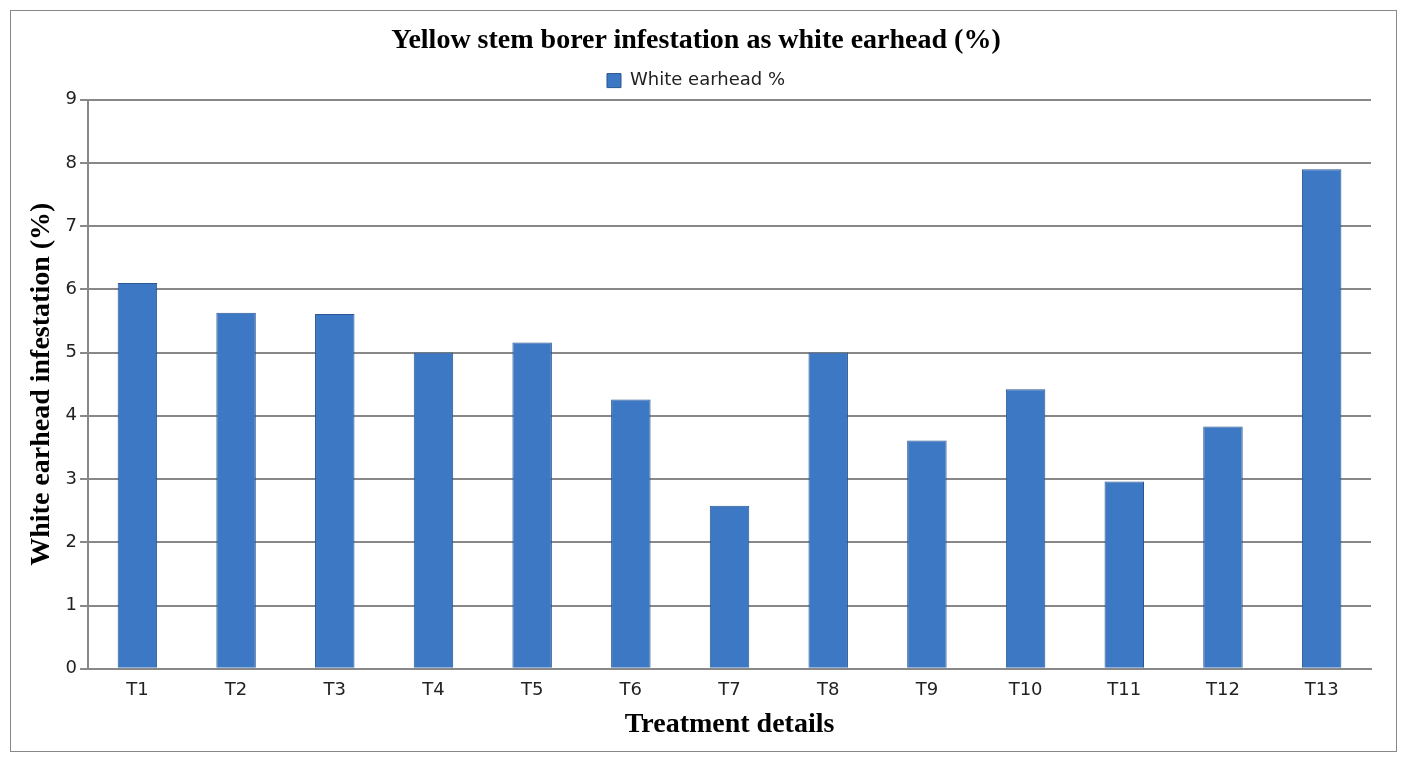  Describe the element at coordinates (1025, 689) in the screenshot. I see `x-tick-label: T10` at that location.